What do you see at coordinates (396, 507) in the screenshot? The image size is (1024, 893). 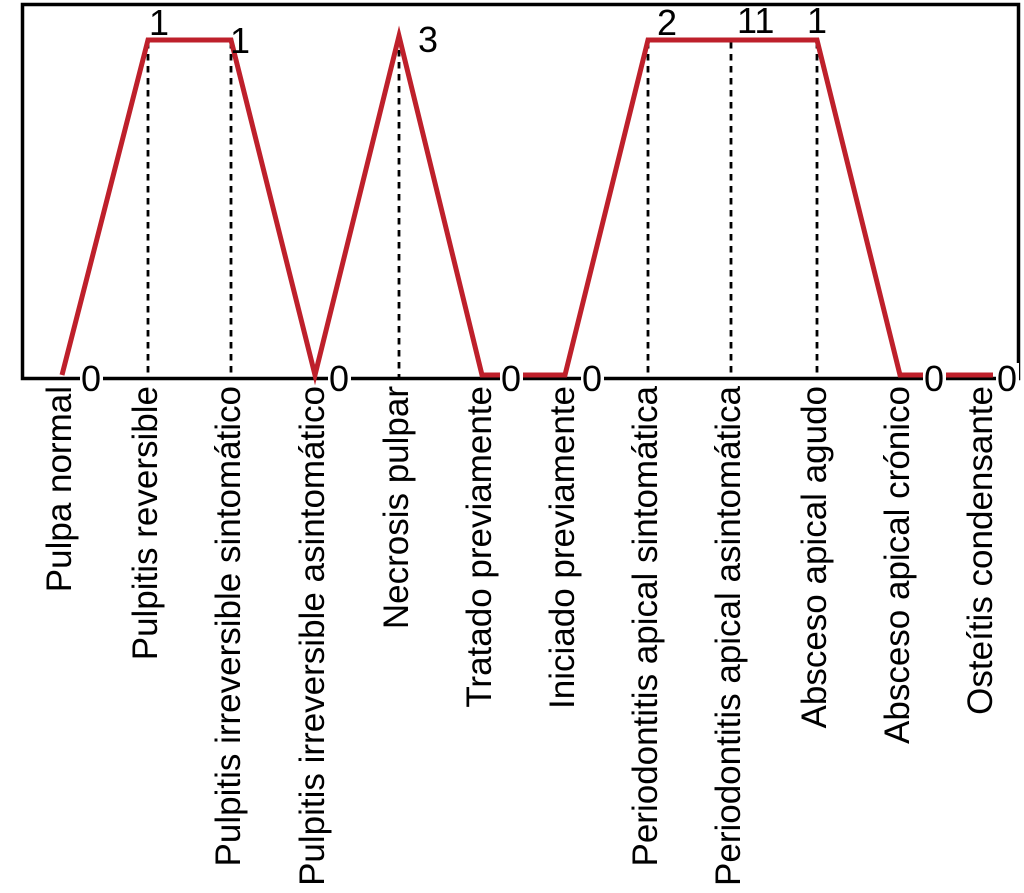 I see `category-label: Necrosis pulpar` at bounding box center [396, 507].